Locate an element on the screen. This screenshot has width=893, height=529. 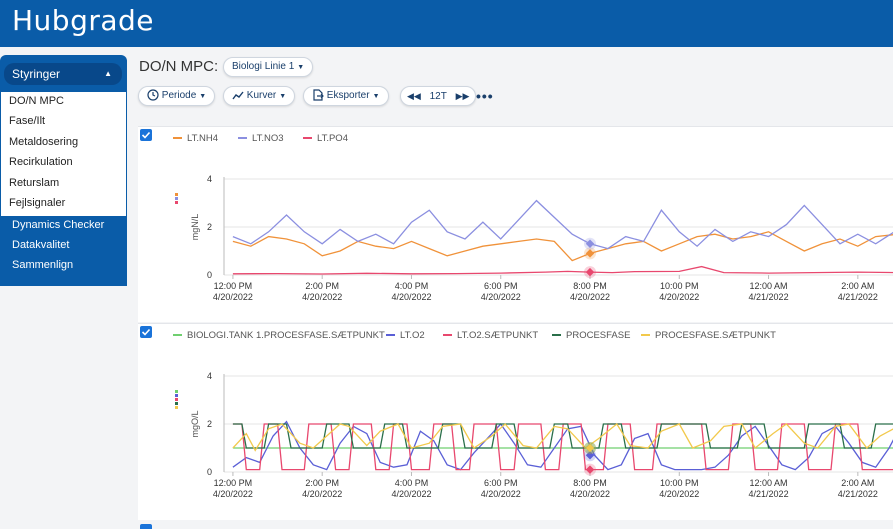
kurver-label: Kurver is located at coordinates (261, 95).